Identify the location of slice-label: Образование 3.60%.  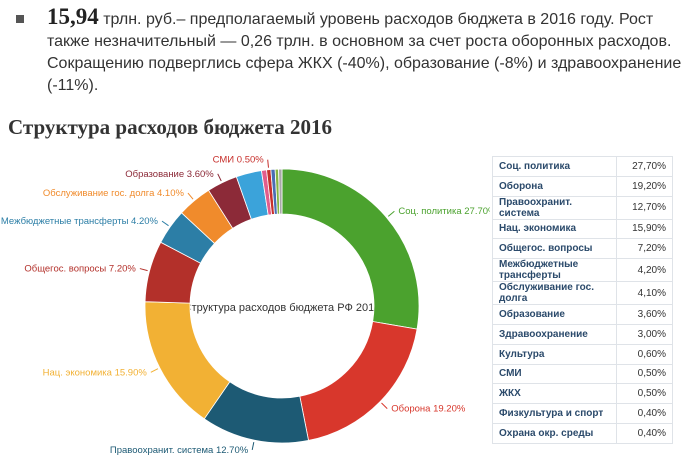
(169, 173).